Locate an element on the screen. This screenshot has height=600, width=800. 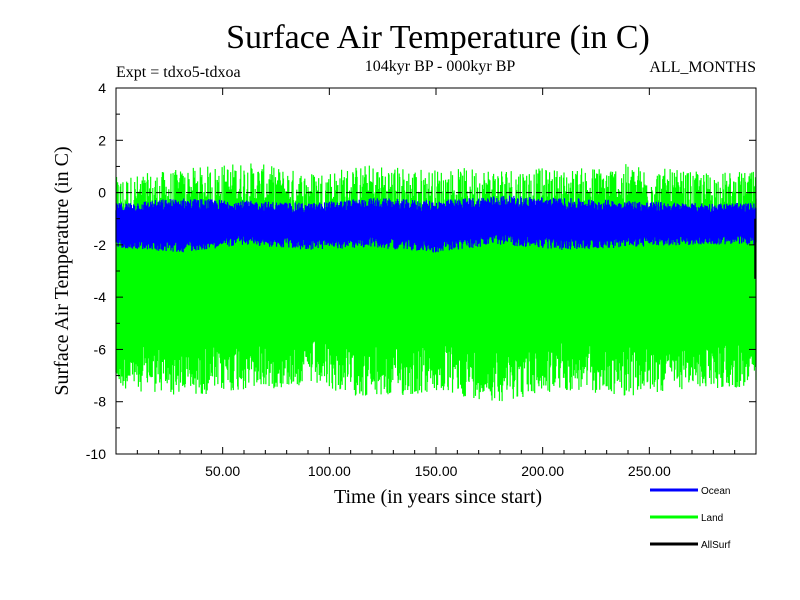
y-tick-label: -6 is located at coordinates (100, 349).